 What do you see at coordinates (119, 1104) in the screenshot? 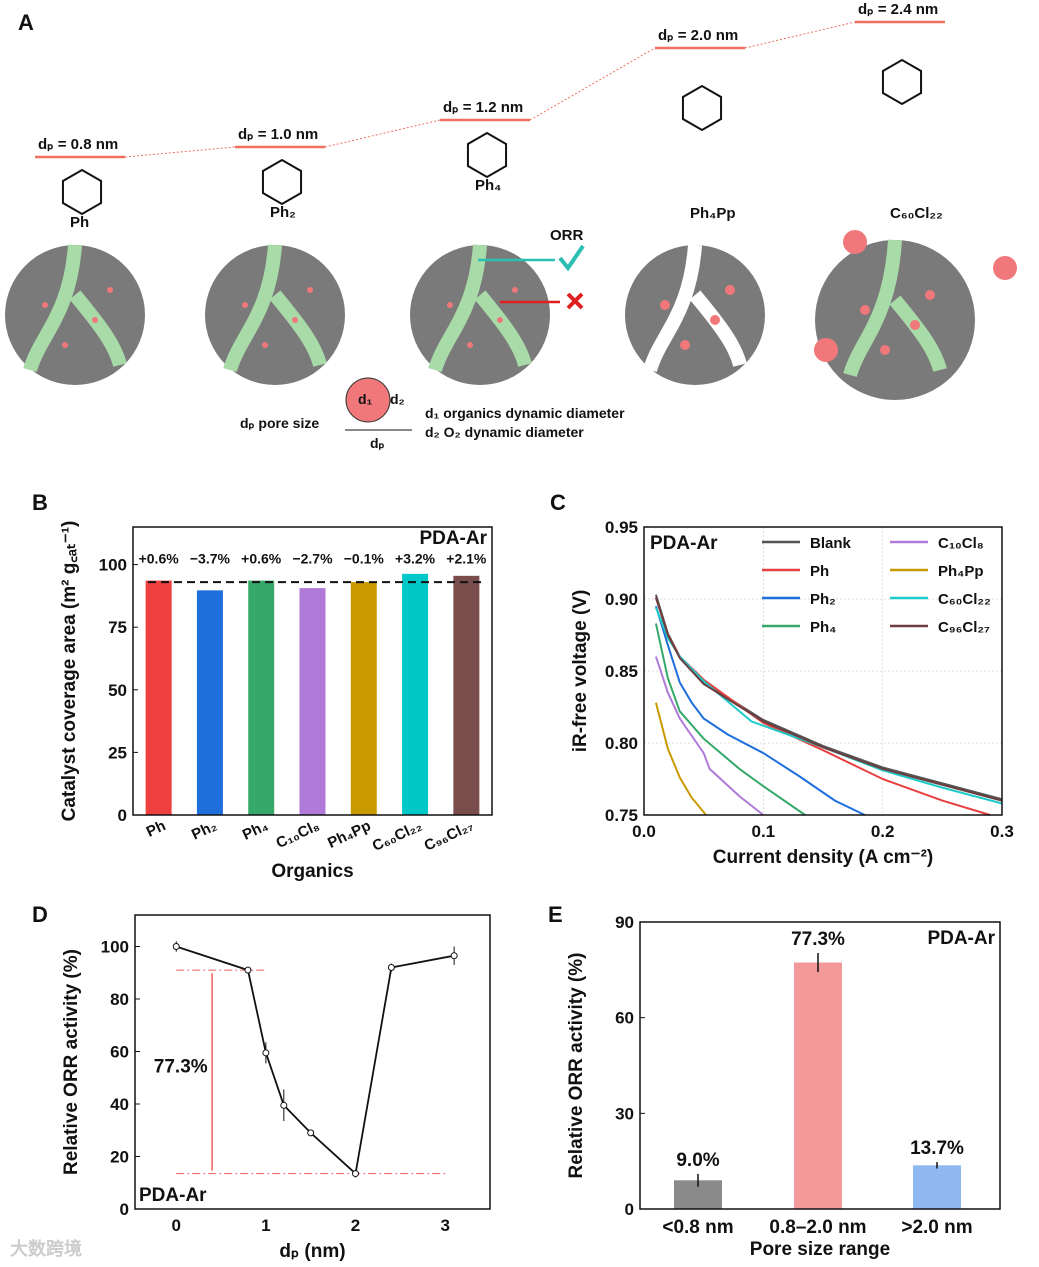
I see `y-tick-label: 40` at bounding box center [119, 1104].